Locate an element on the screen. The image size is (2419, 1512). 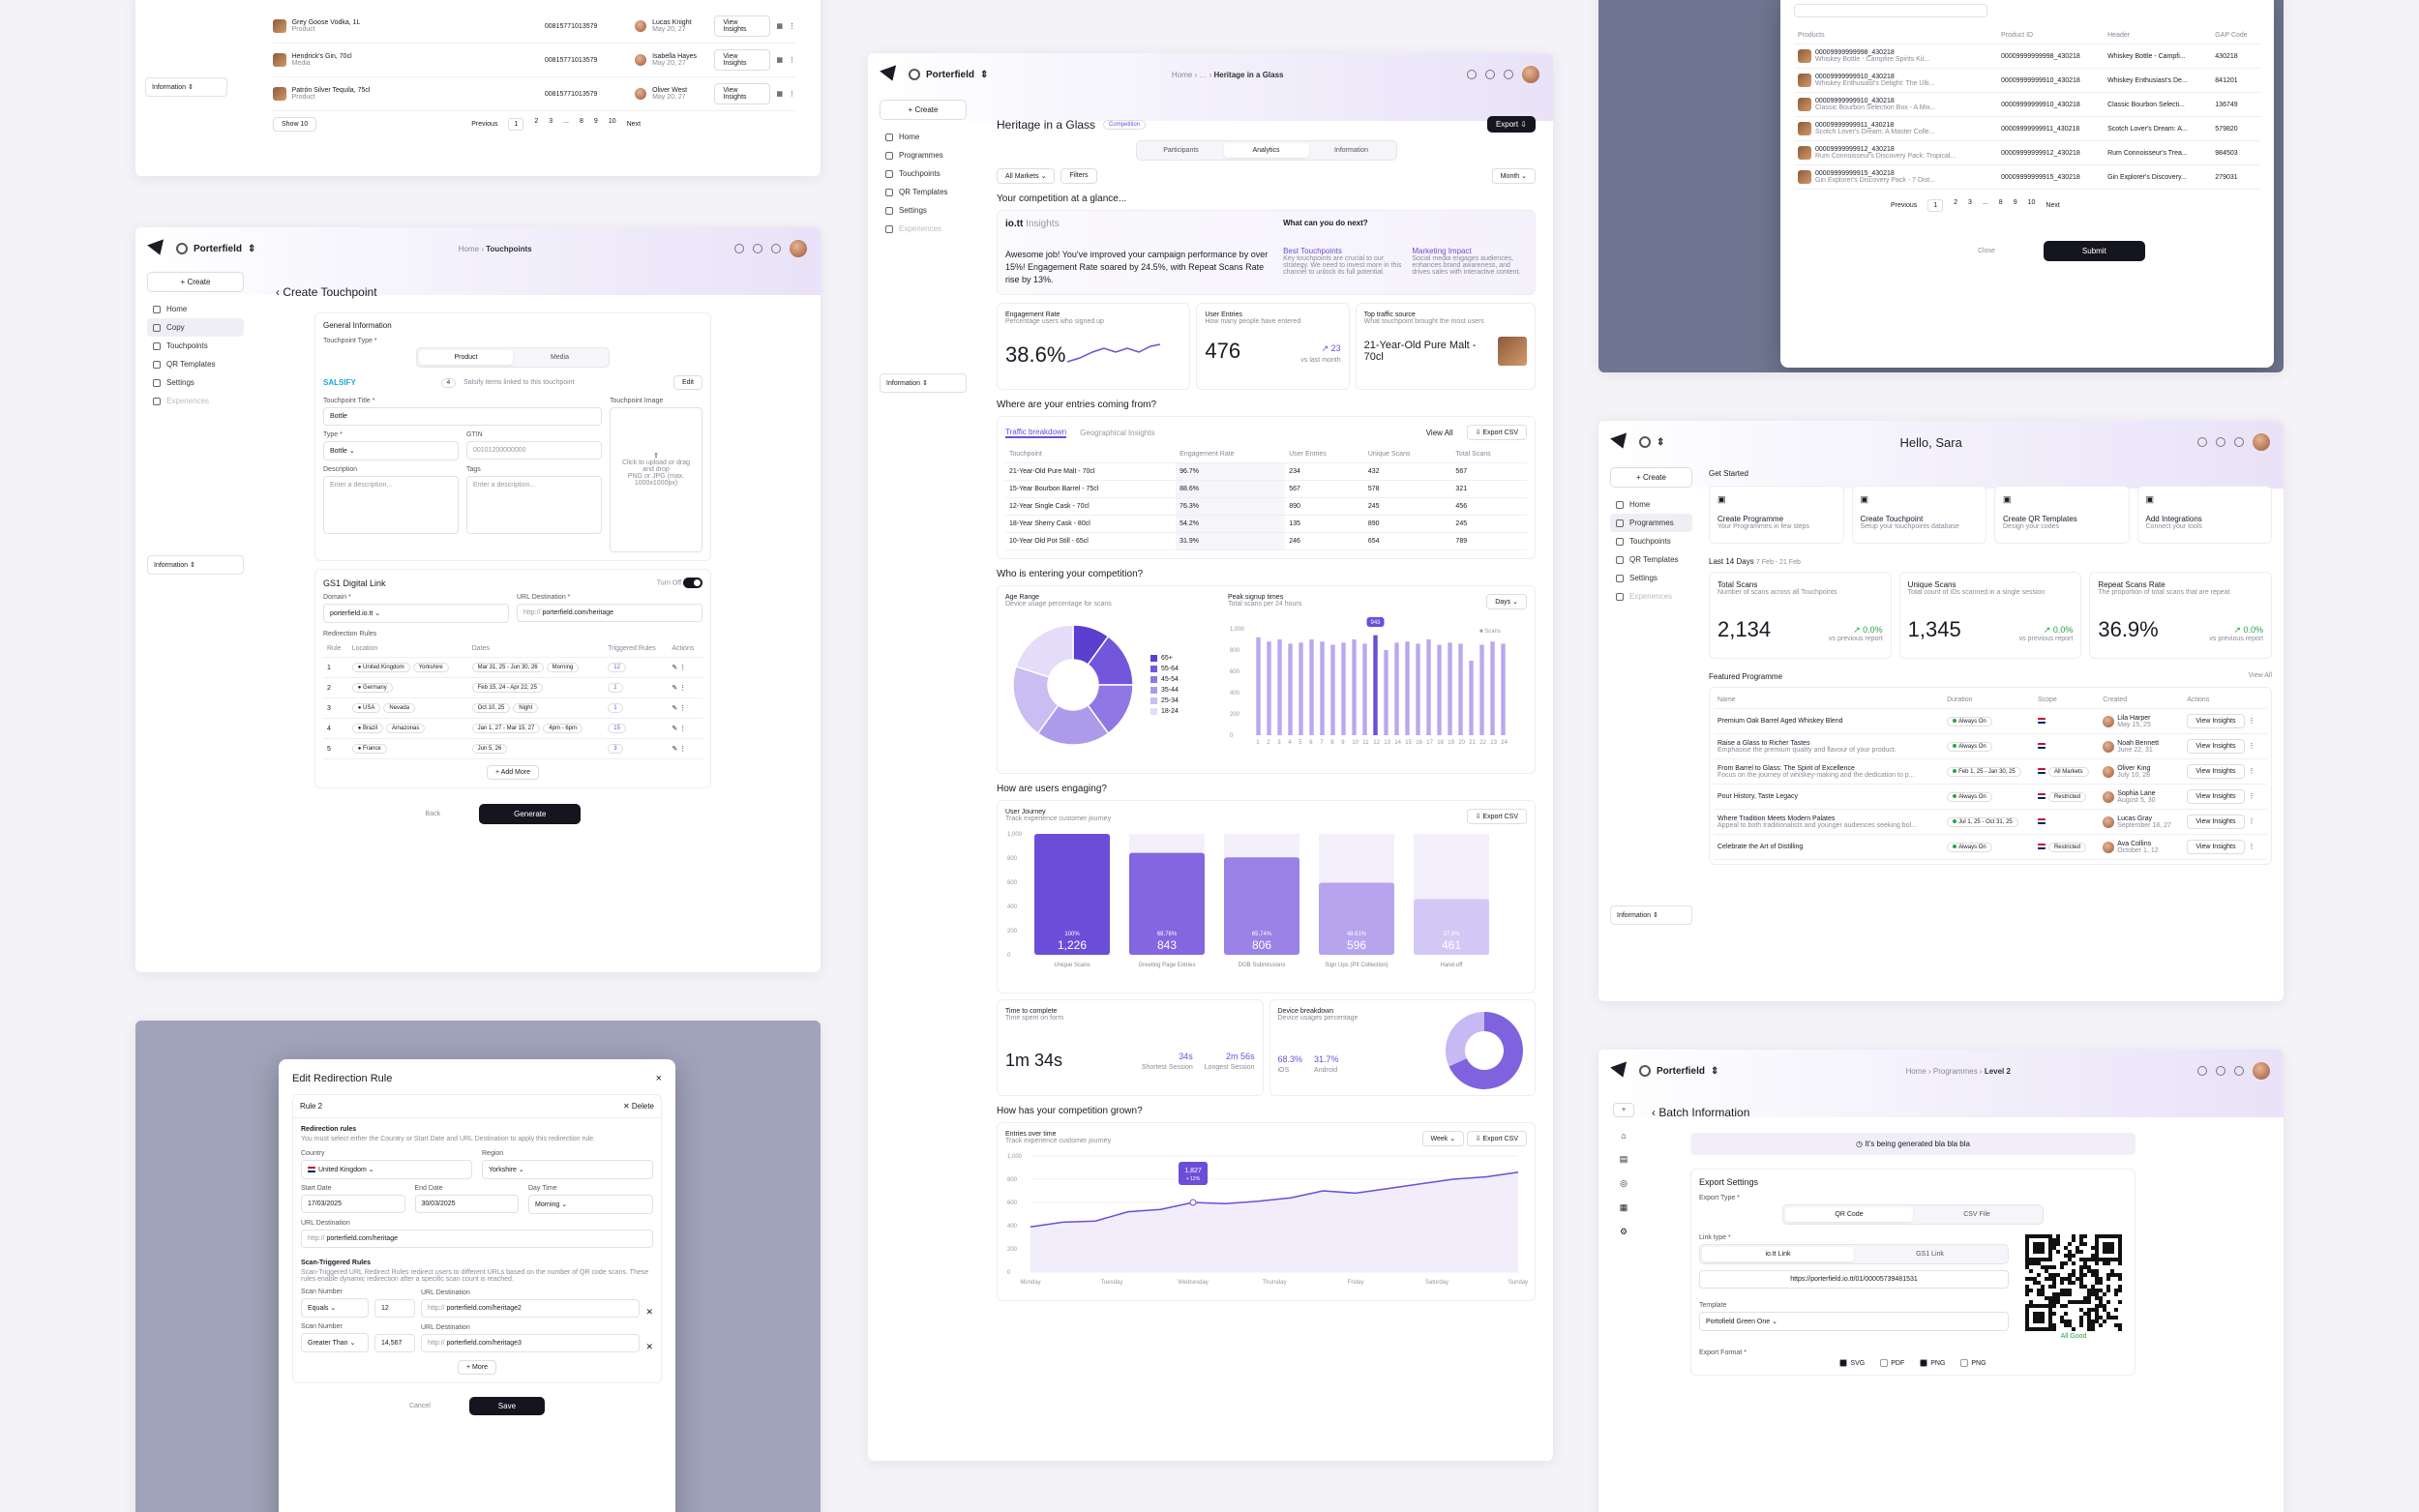
format-option: SVG is located at coordinates (1852, 1363).